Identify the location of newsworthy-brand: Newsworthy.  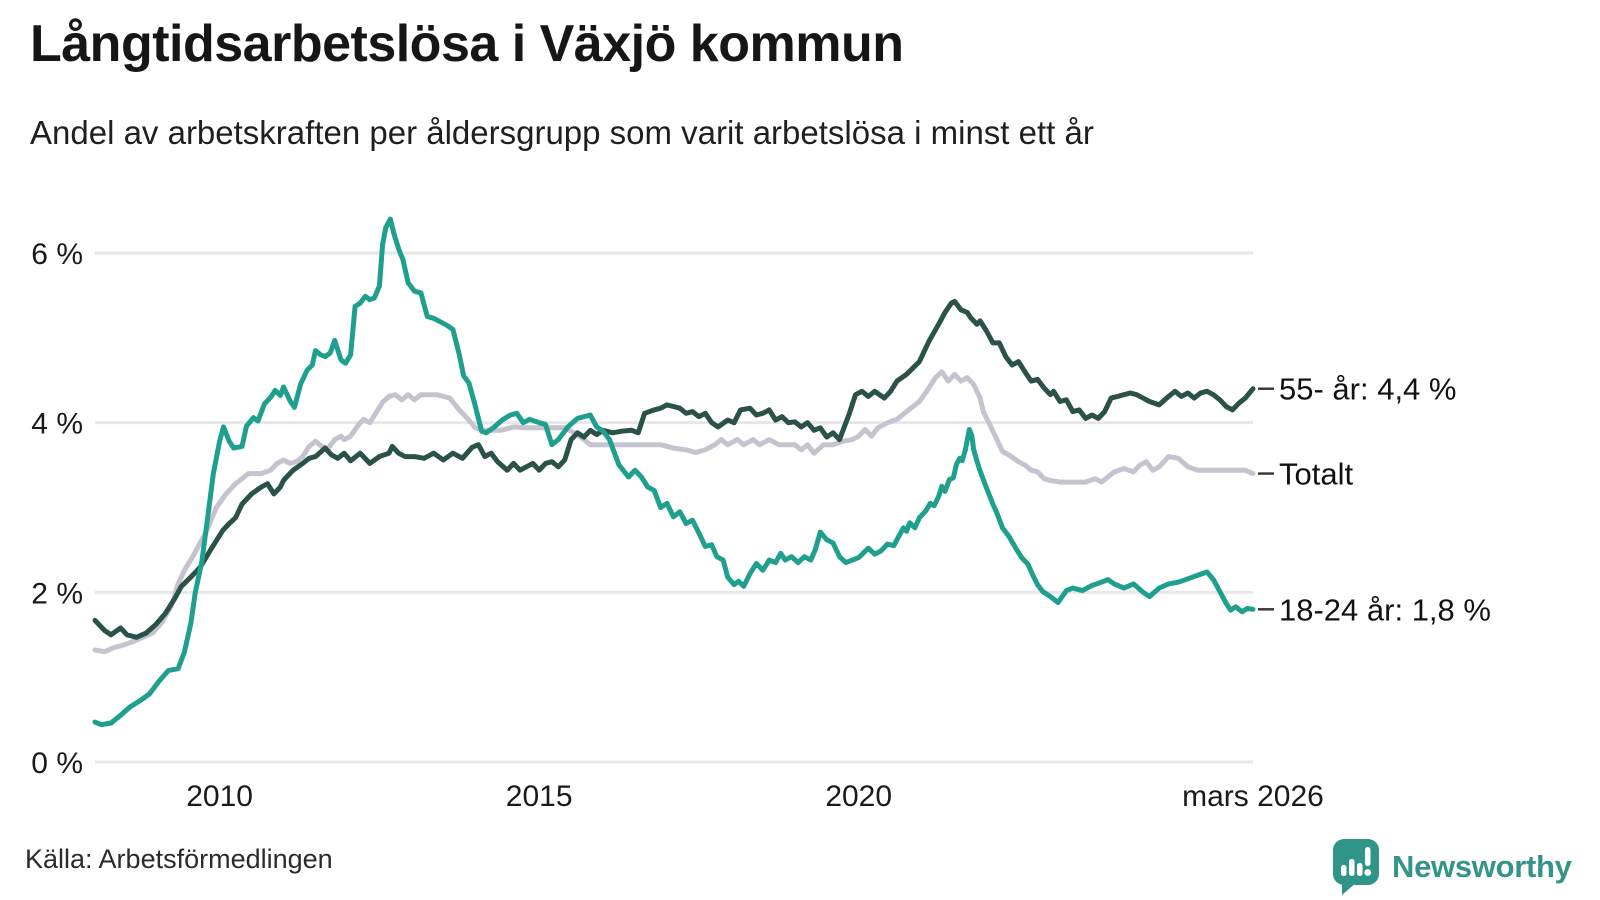
(1452, 867).